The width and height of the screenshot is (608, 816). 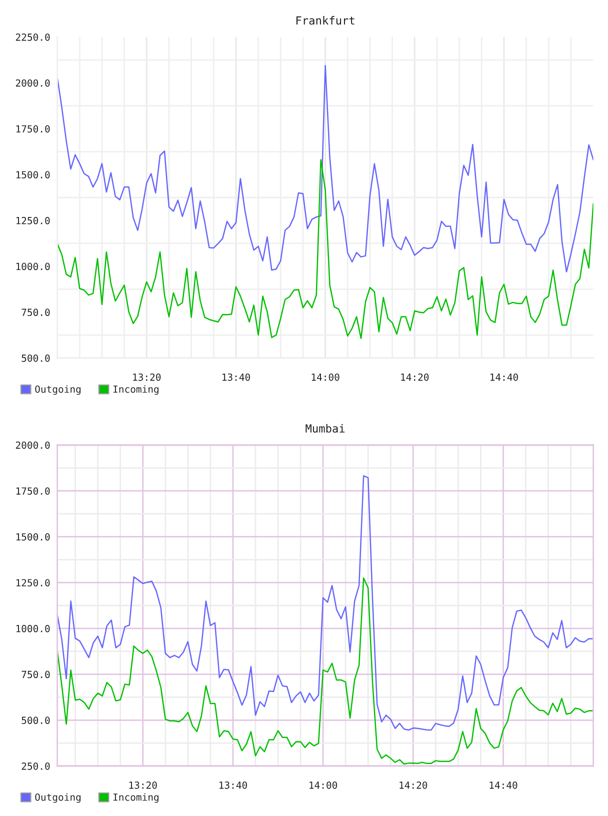 What do you see at coordinates (325, 20) in the screenshot?
I see `chart-title: Frankfurt` at bounding box center [325, 20].